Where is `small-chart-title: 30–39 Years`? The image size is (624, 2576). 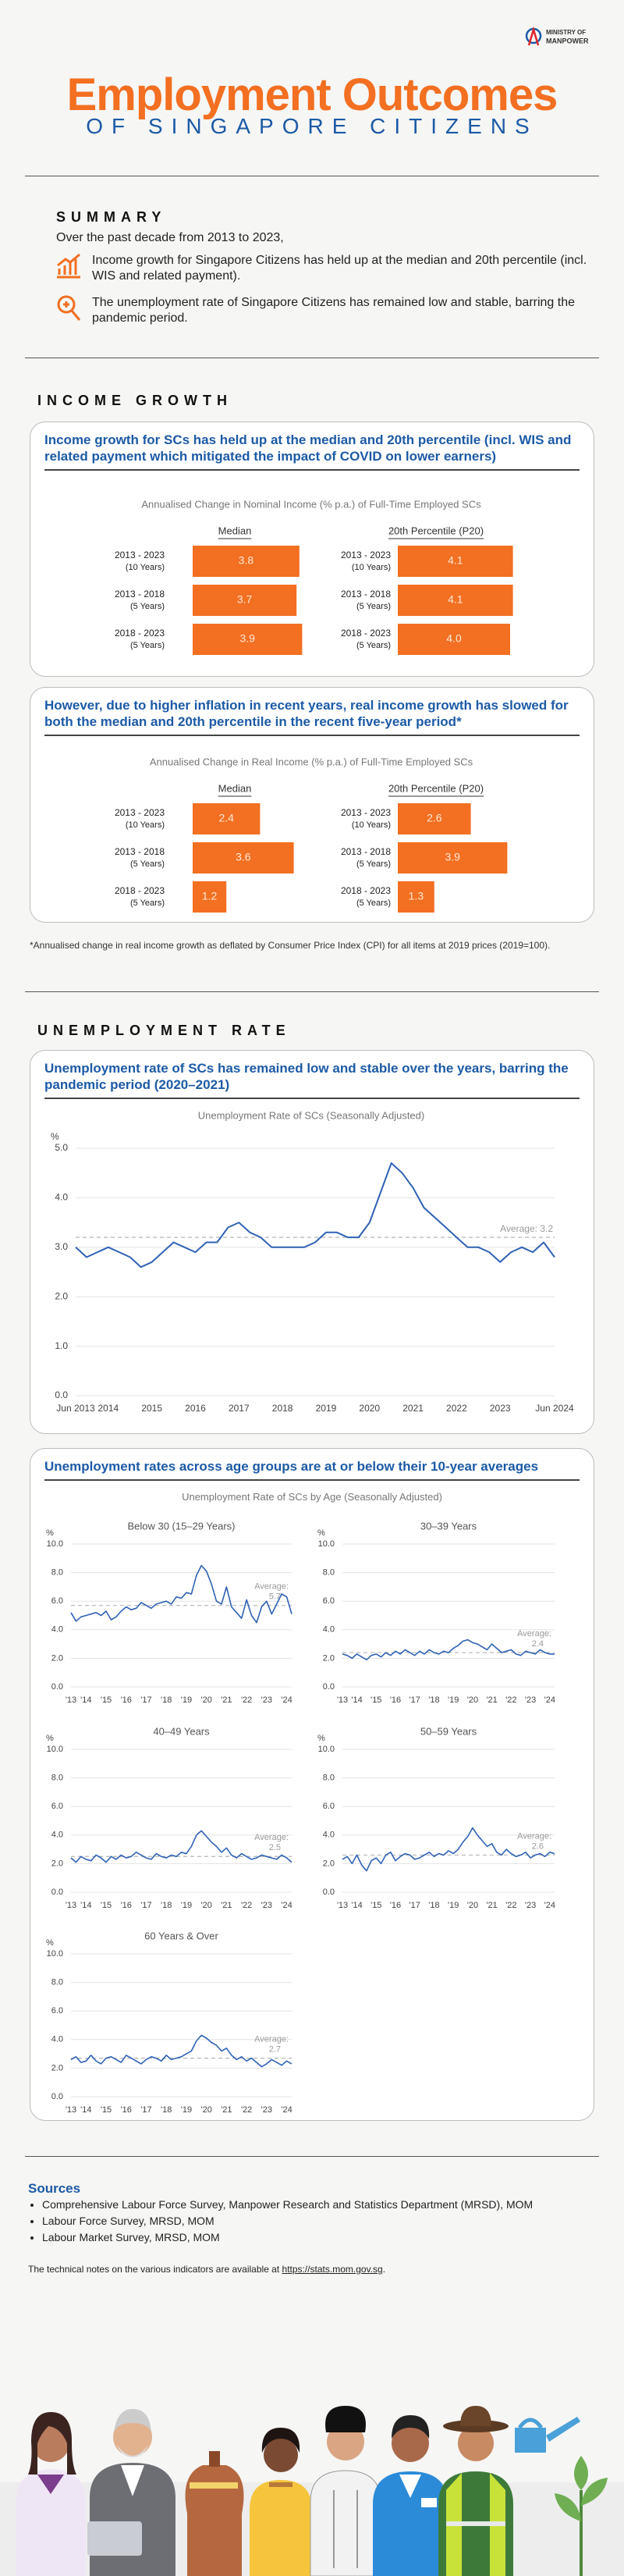 small-chart-title: 30–39 Years is located at coordinates (448, 1526).